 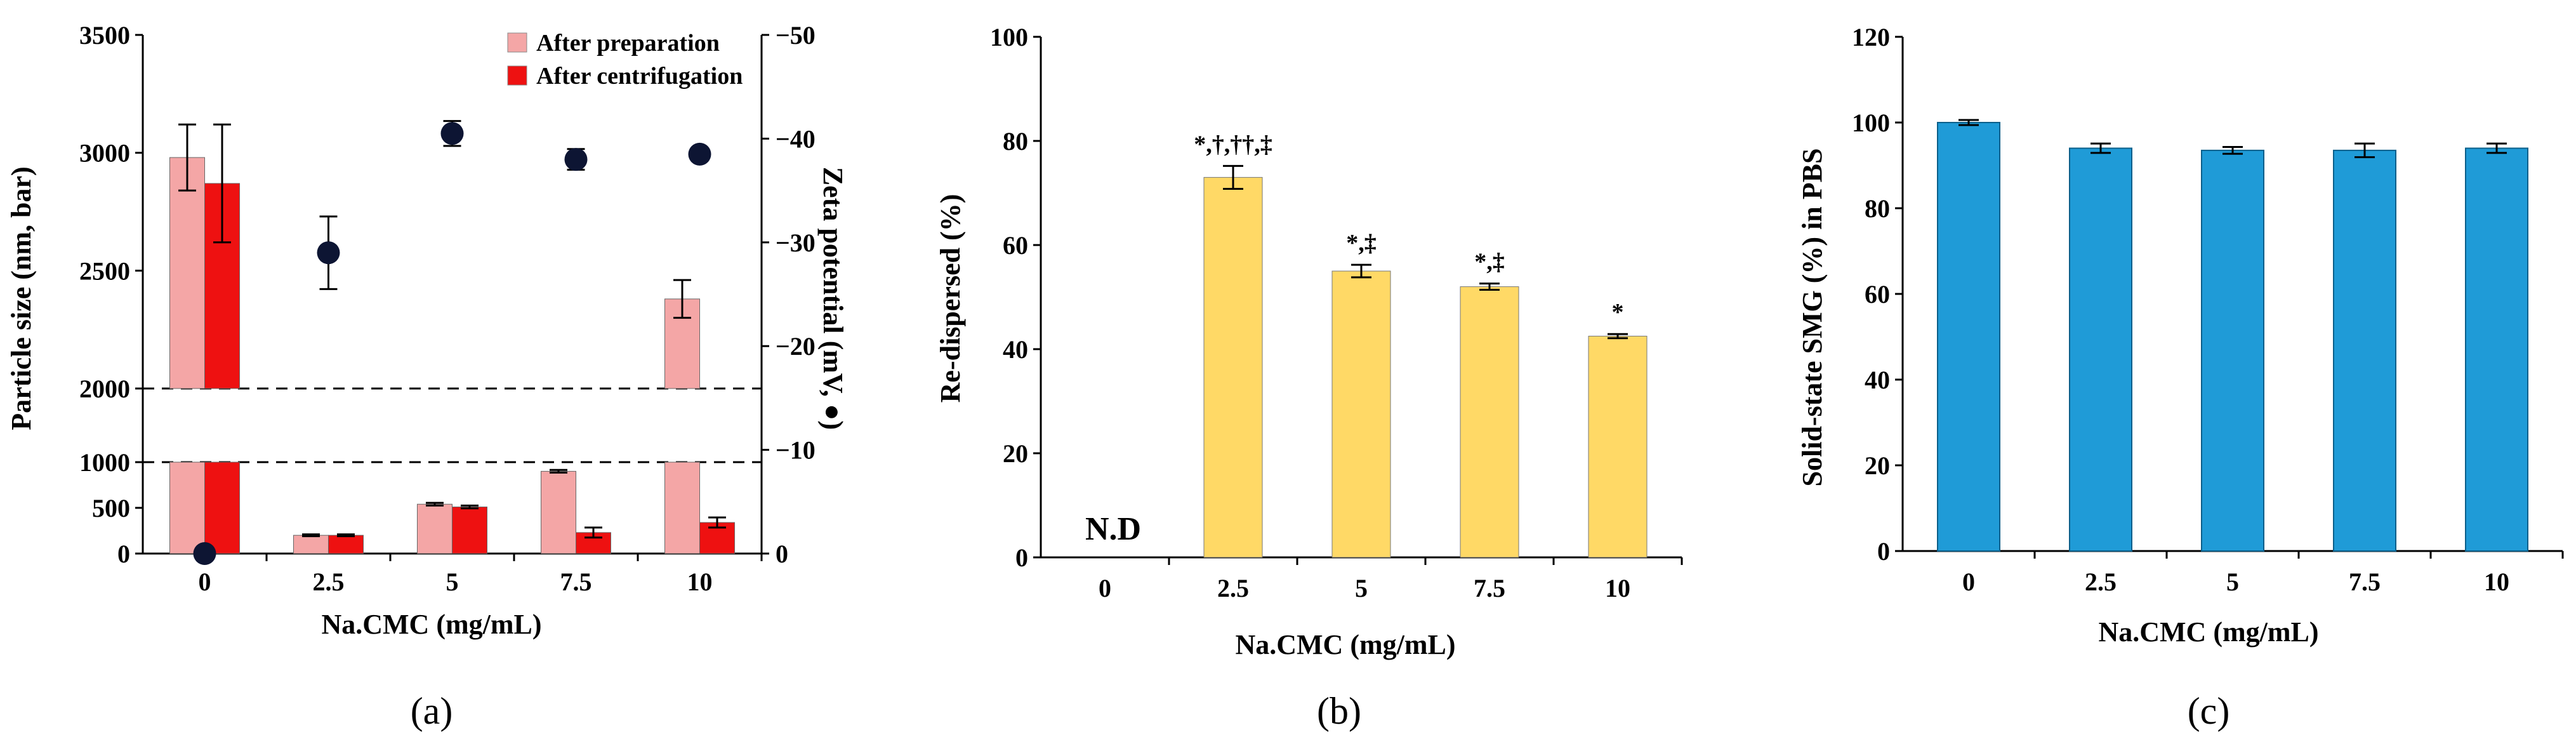 What do you see at coordinates (1009, 37) in the screenshot?
I see `panel-b-y-tick-label: 100` at bounding box center [1009, 37].